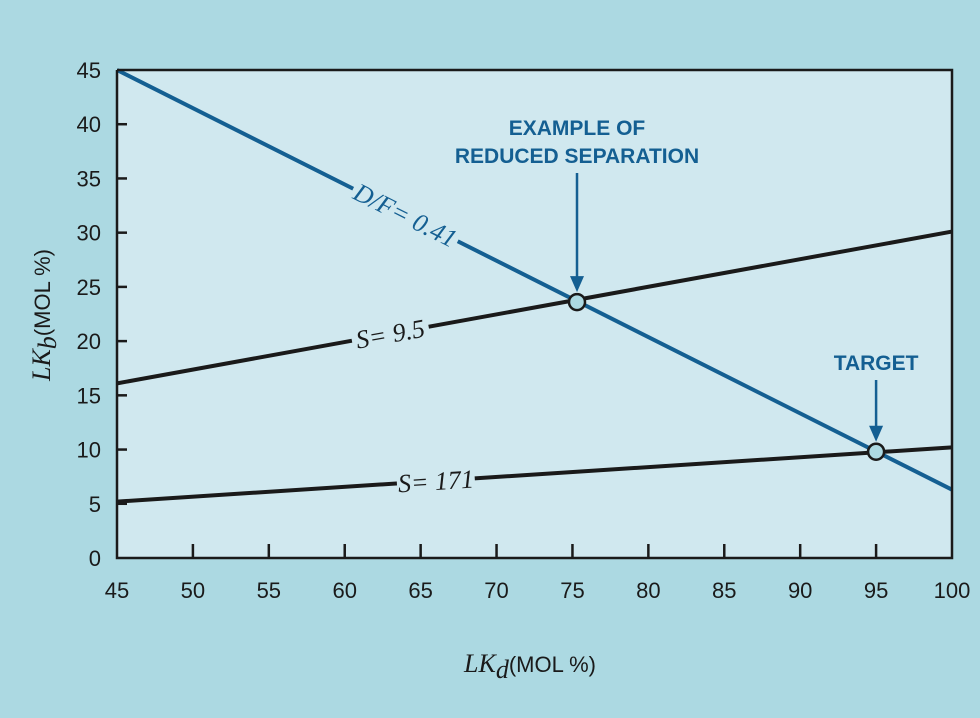 The width and height of the screenshot is (980, 718). Describe the element at coordinates (724, 590) in the screenshot. I see `x-tick-label: 85` at that location.